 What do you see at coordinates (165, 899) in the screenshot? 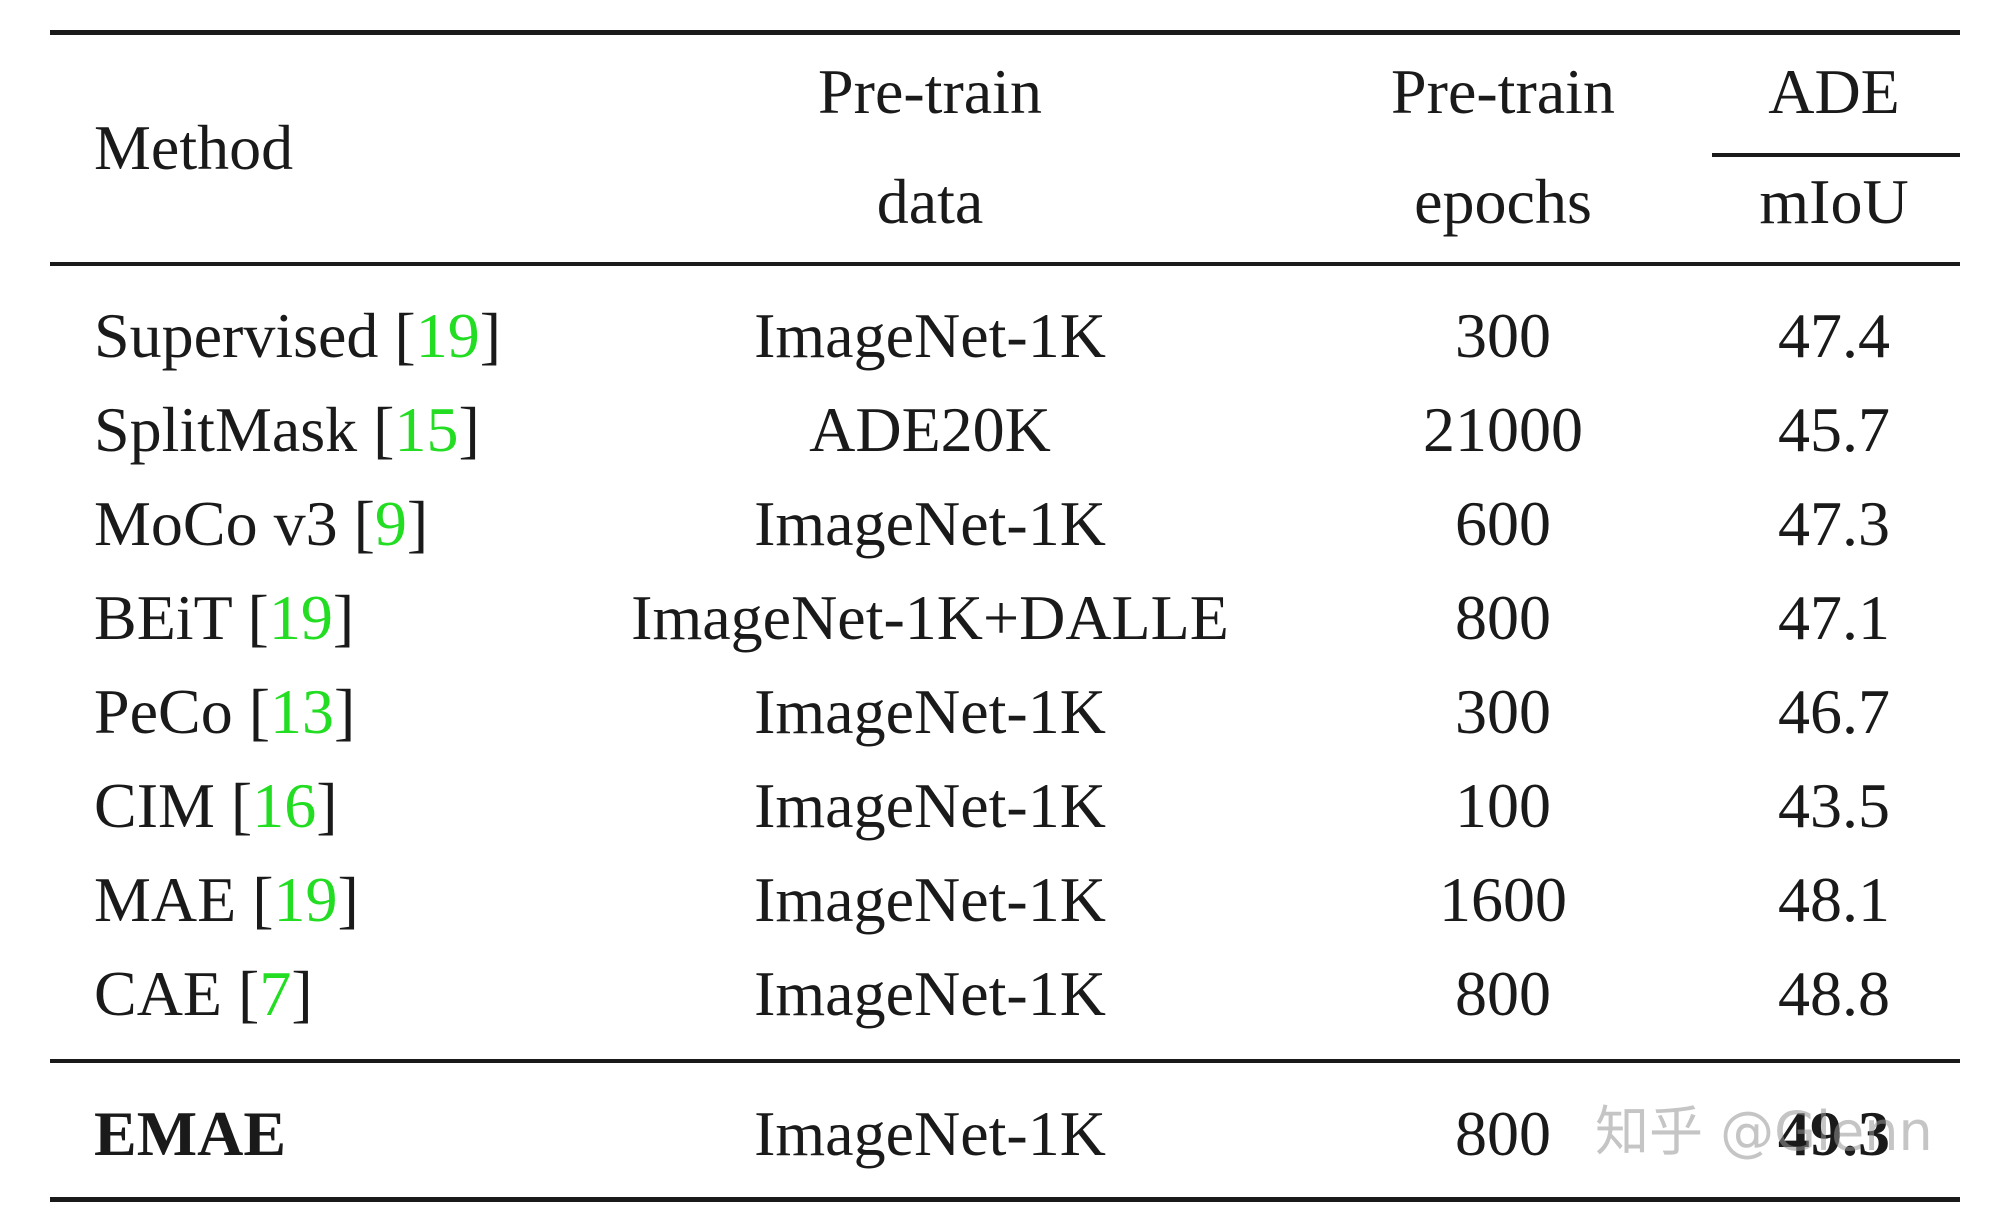
I see `method-name: MAE` at bounding box center [165, 899].